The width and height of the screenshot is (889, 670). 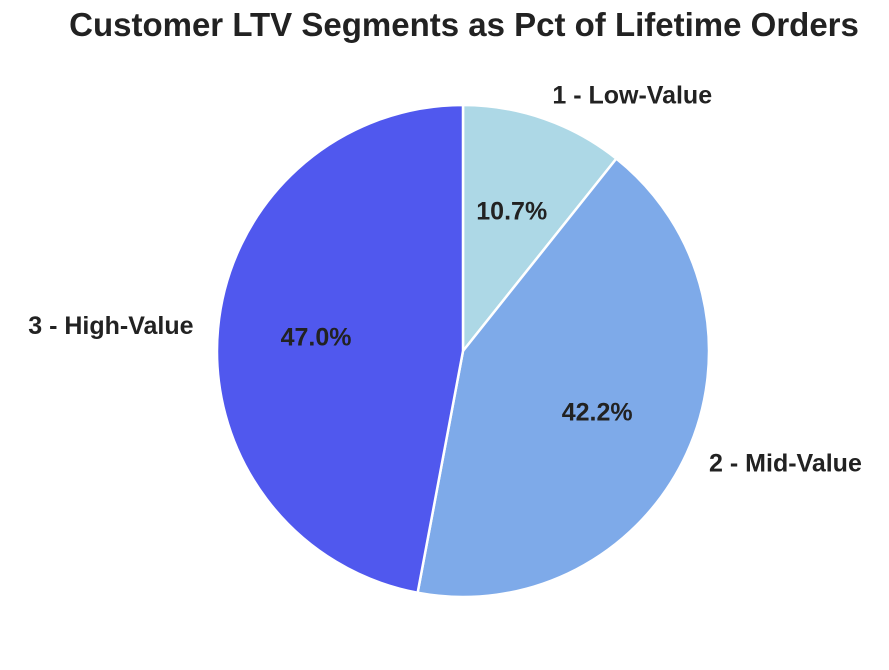 What do you see at coordinates (110, 326) in the screenshot?
I see `slice-category-label: 3 - High-Value` at bounding box center [110, 326].